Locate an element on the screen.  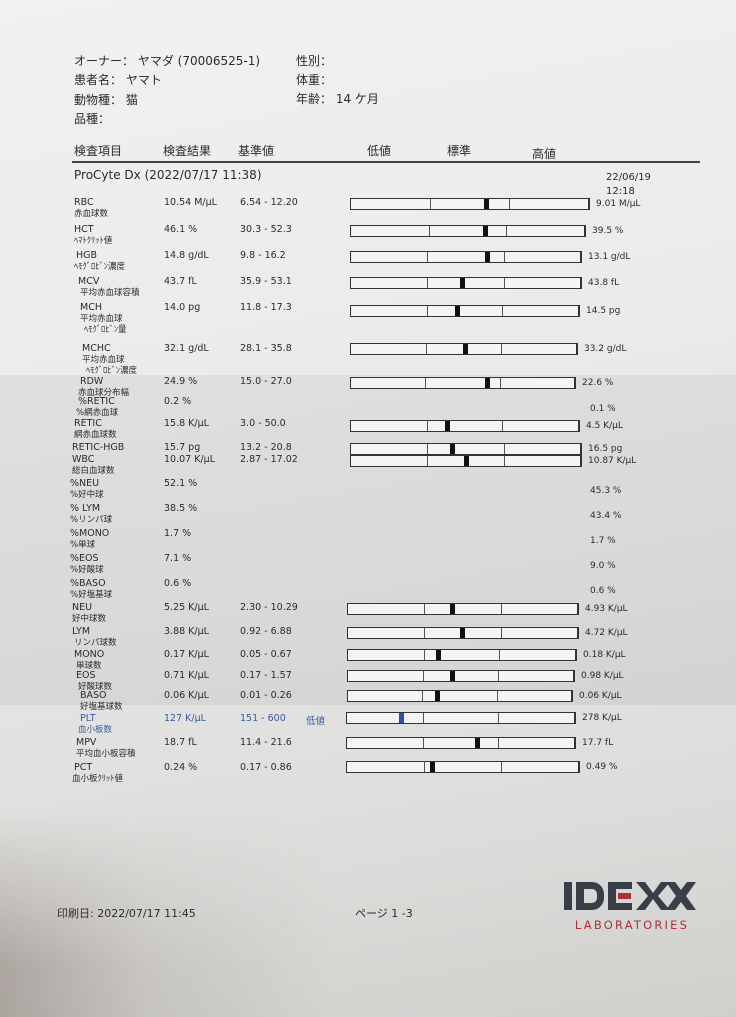
previous-value: 43.4 % is located at coordinates (606, 516).